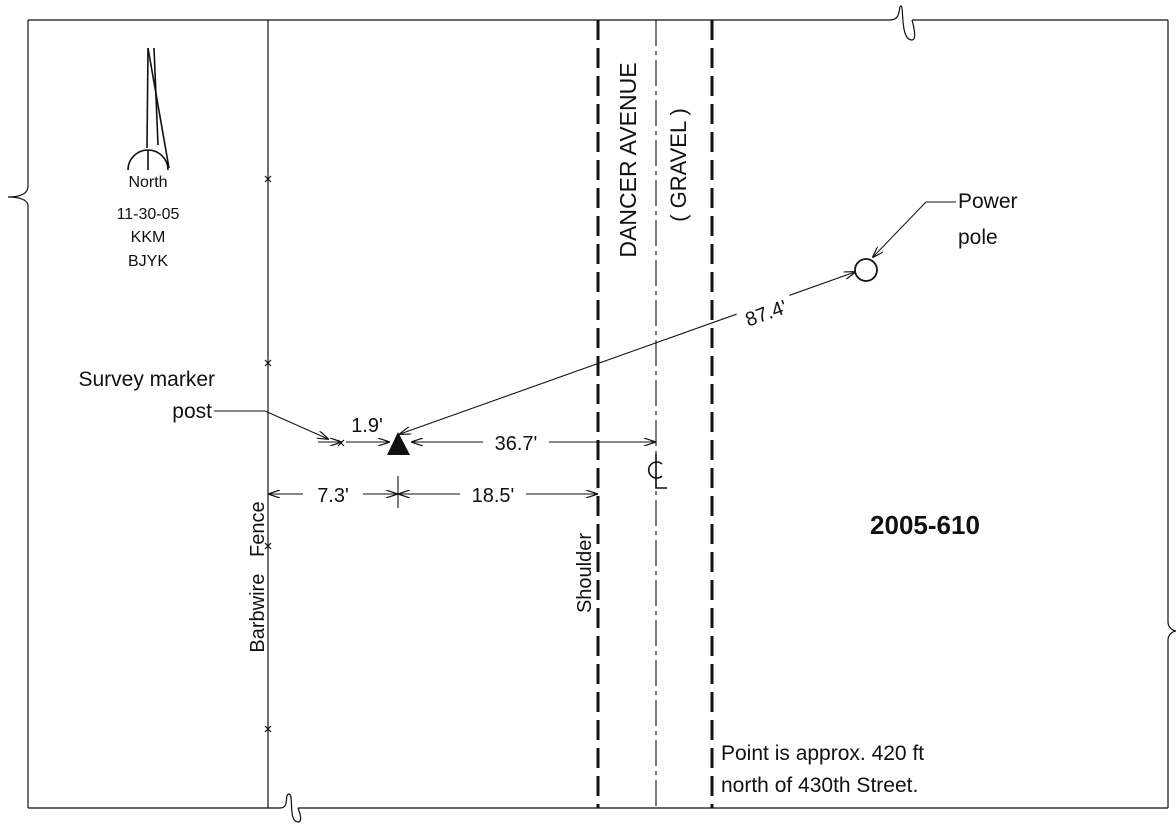 The image size is (1176, 824). Describe the element at coordinates (657, 471) in the screenshot. I see `centerline-symbol-icon` at that location.